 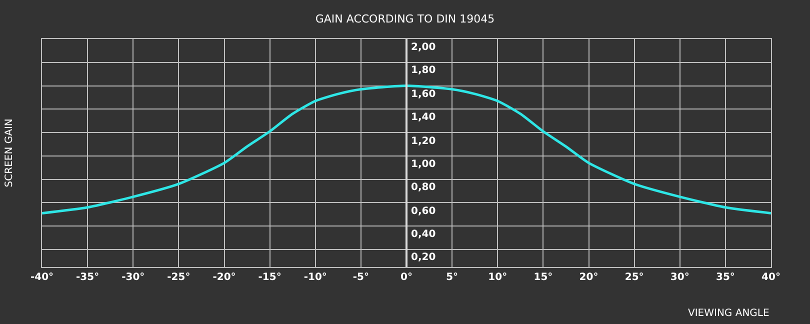 I want to click on y-tick-label: 1,60, so click(x=423, y=94).